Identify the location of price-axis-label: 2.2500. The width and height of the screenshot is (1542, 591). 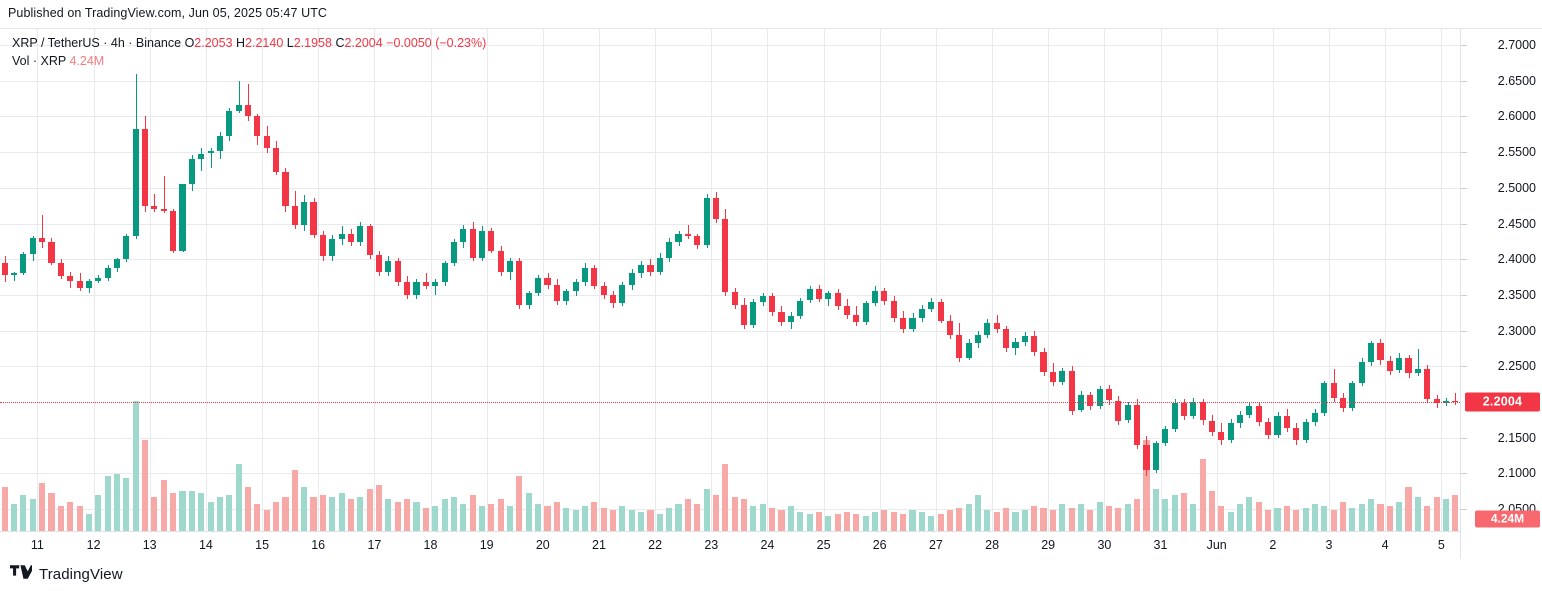
(1516, 366).